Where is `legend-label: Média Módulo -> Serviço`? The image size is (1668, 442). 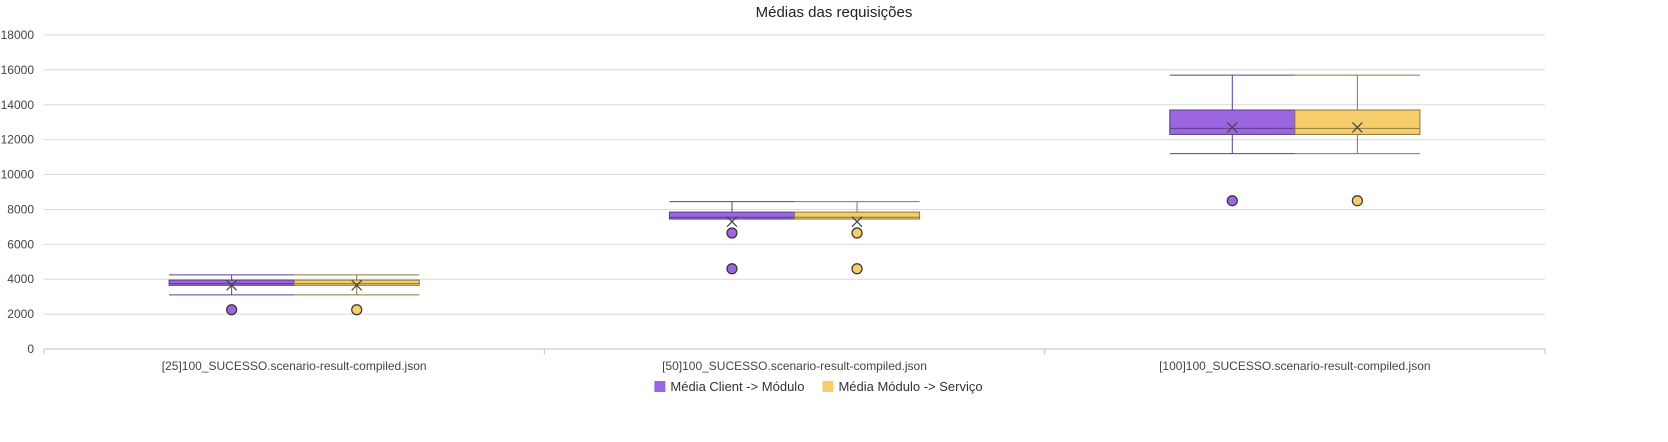 legend-label: Média Módulo -> Serviço is located at coordinates (910, 386).